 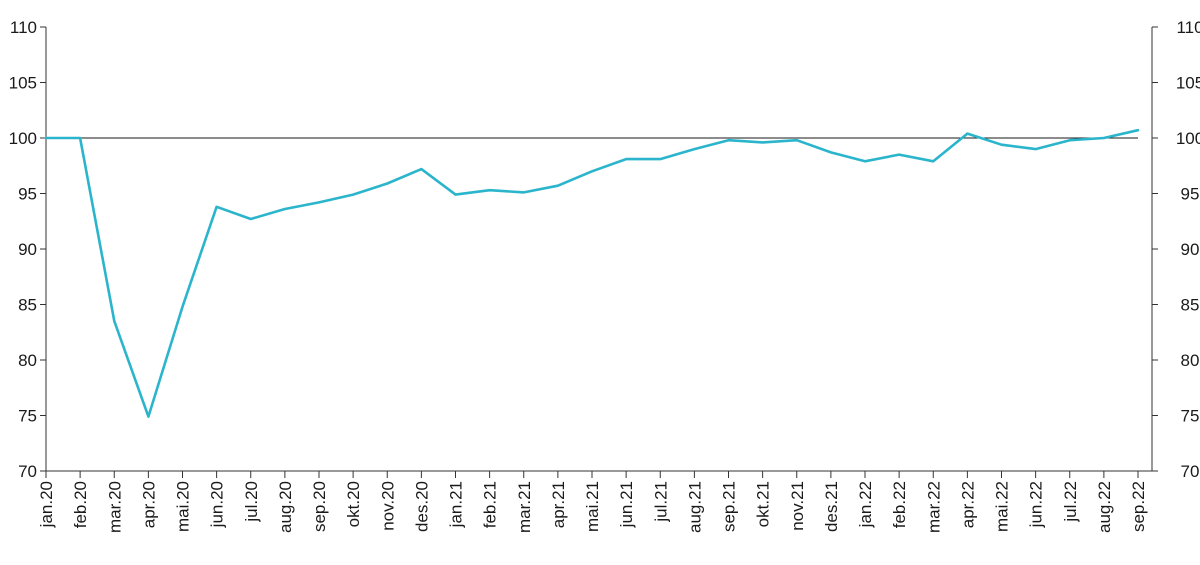 What do you see at coordinates (251, 502) in the screenshot?
I see `x-tick-label: jul.20` at bounding box center [251, 502].